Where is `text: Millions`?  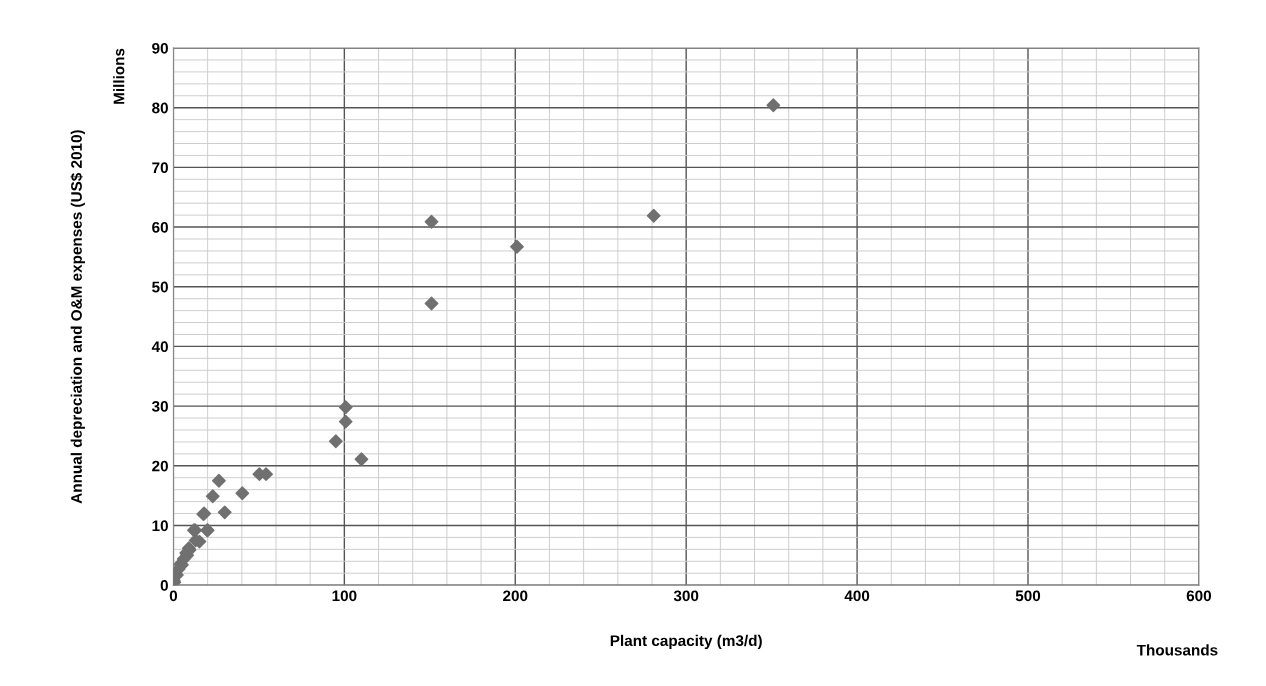
text: Millions is located at coordinates (119, 76).